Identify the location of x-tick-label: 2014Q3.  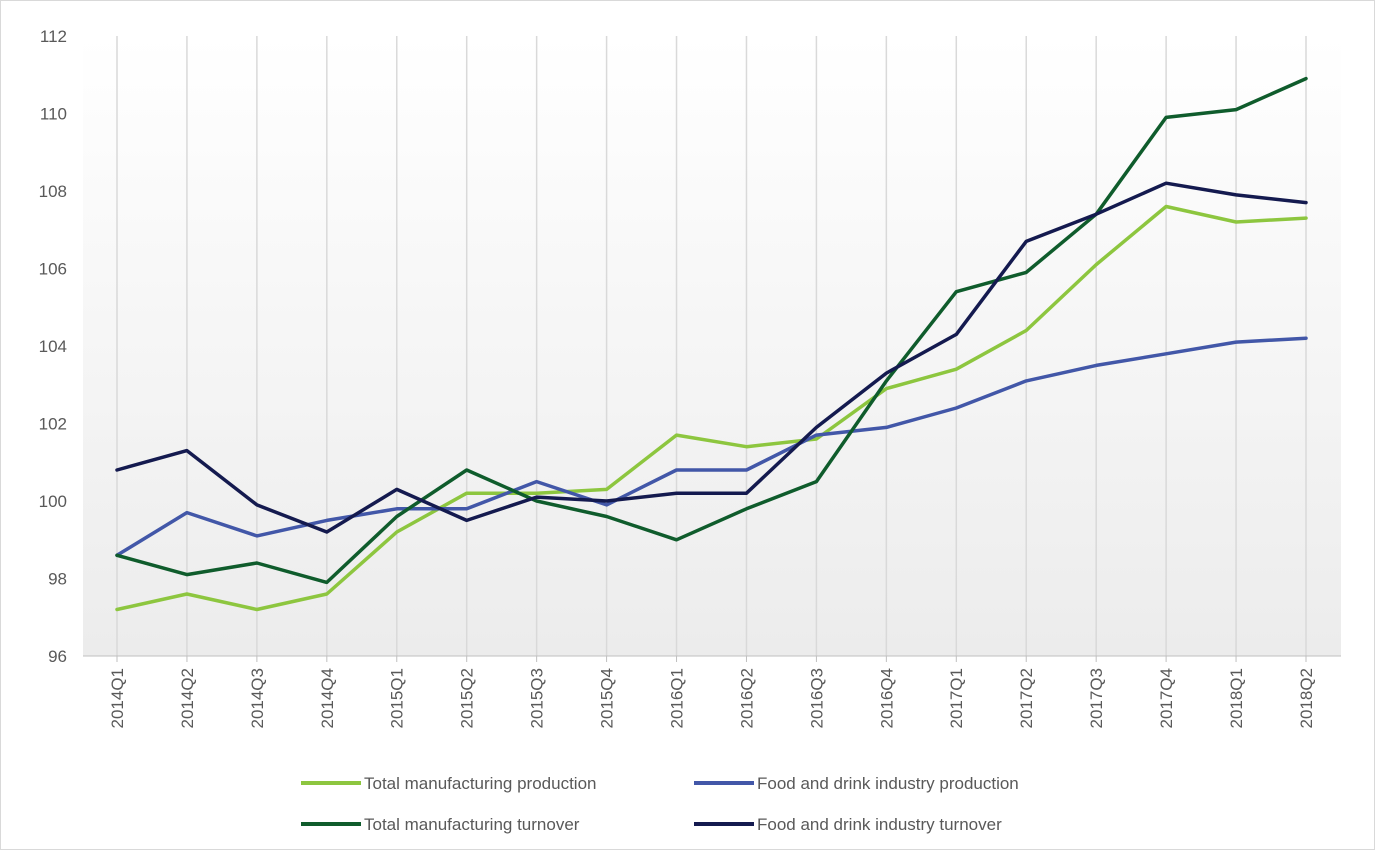
(257, 698).